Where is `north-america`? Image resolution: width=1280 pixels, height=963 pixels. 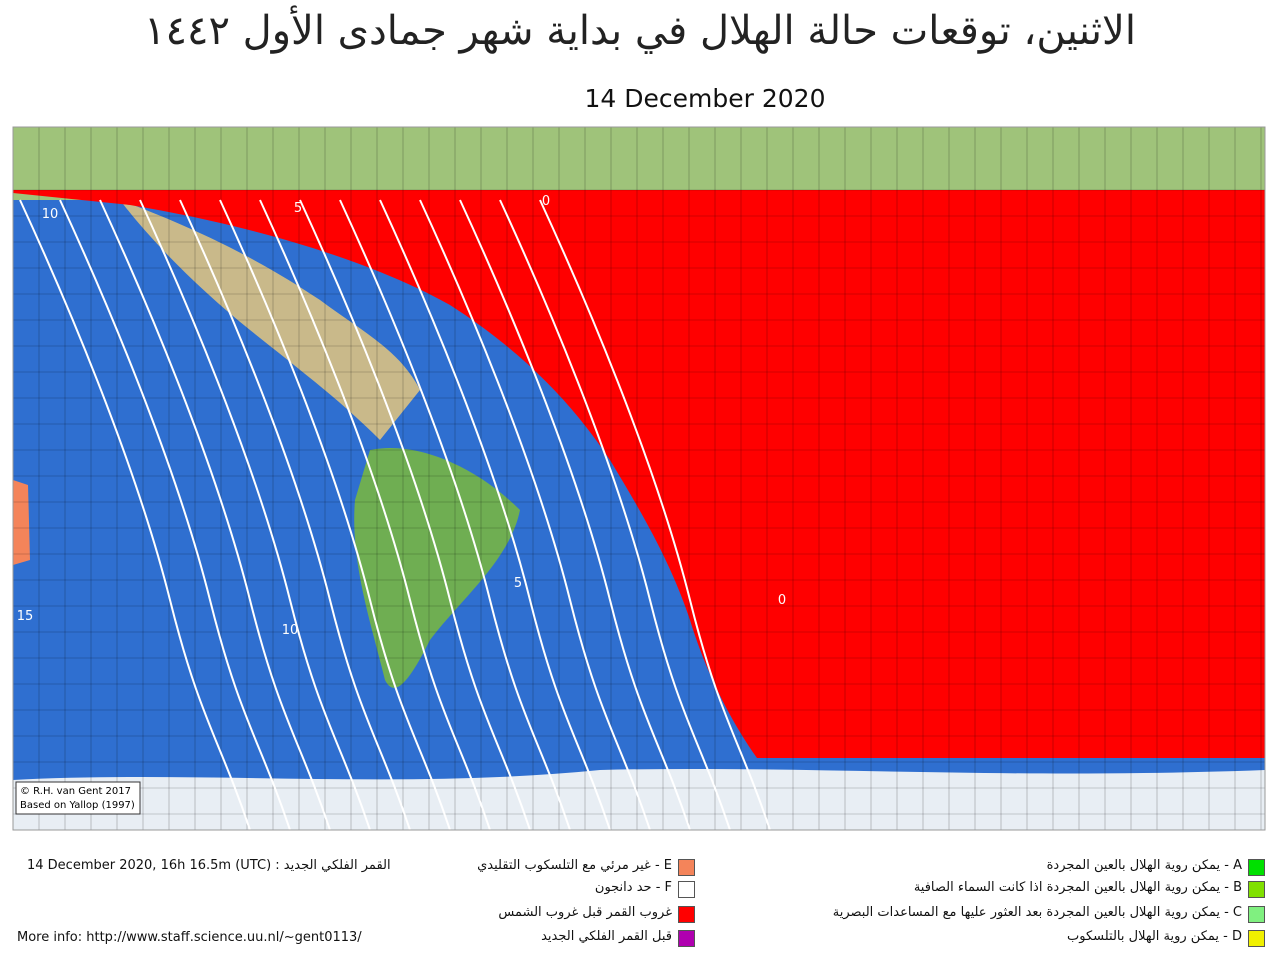
north-america is located at coordinates (270, 320).